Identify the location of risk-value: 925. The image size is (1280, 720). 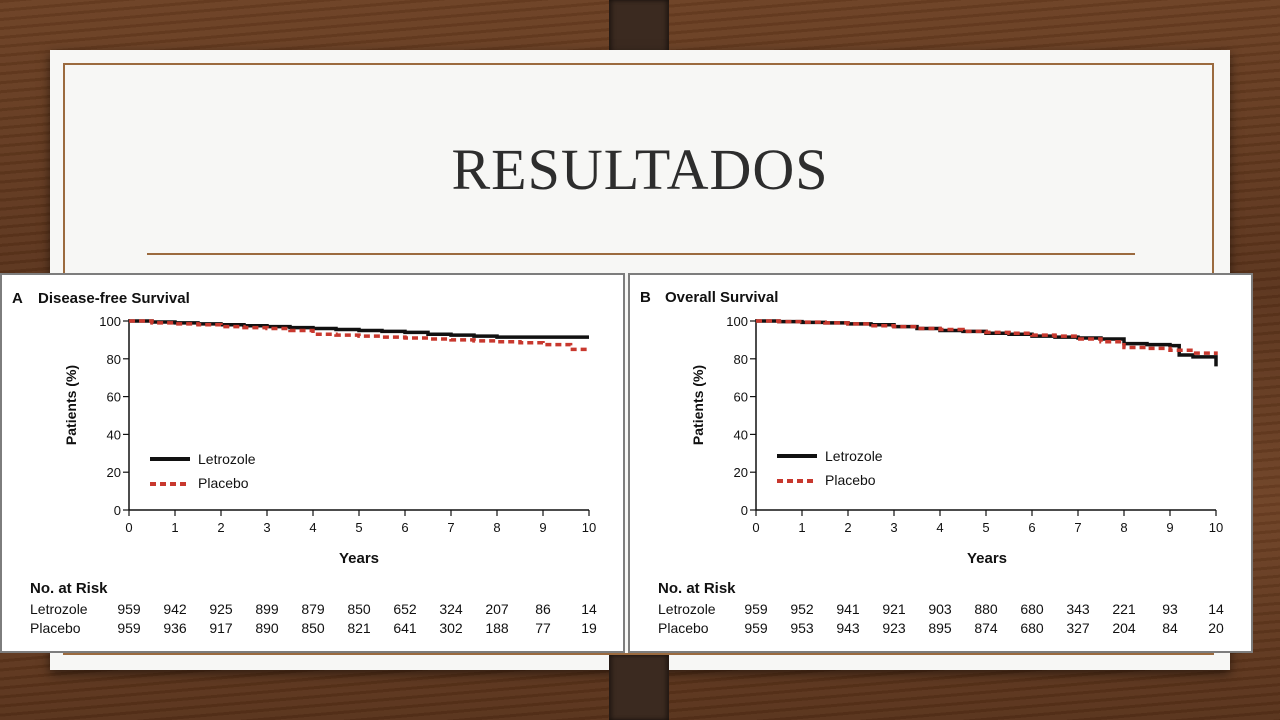
(221, 609).